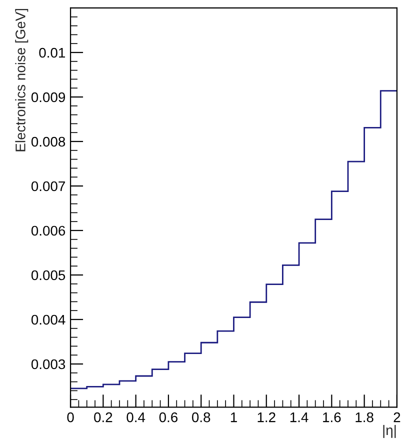 Image resolution: width=403 pixels, height=444 pixels. Describe the element at coordinates (48, 231) in the screenshot. I see `y-tick-label: 0.006` at that location.